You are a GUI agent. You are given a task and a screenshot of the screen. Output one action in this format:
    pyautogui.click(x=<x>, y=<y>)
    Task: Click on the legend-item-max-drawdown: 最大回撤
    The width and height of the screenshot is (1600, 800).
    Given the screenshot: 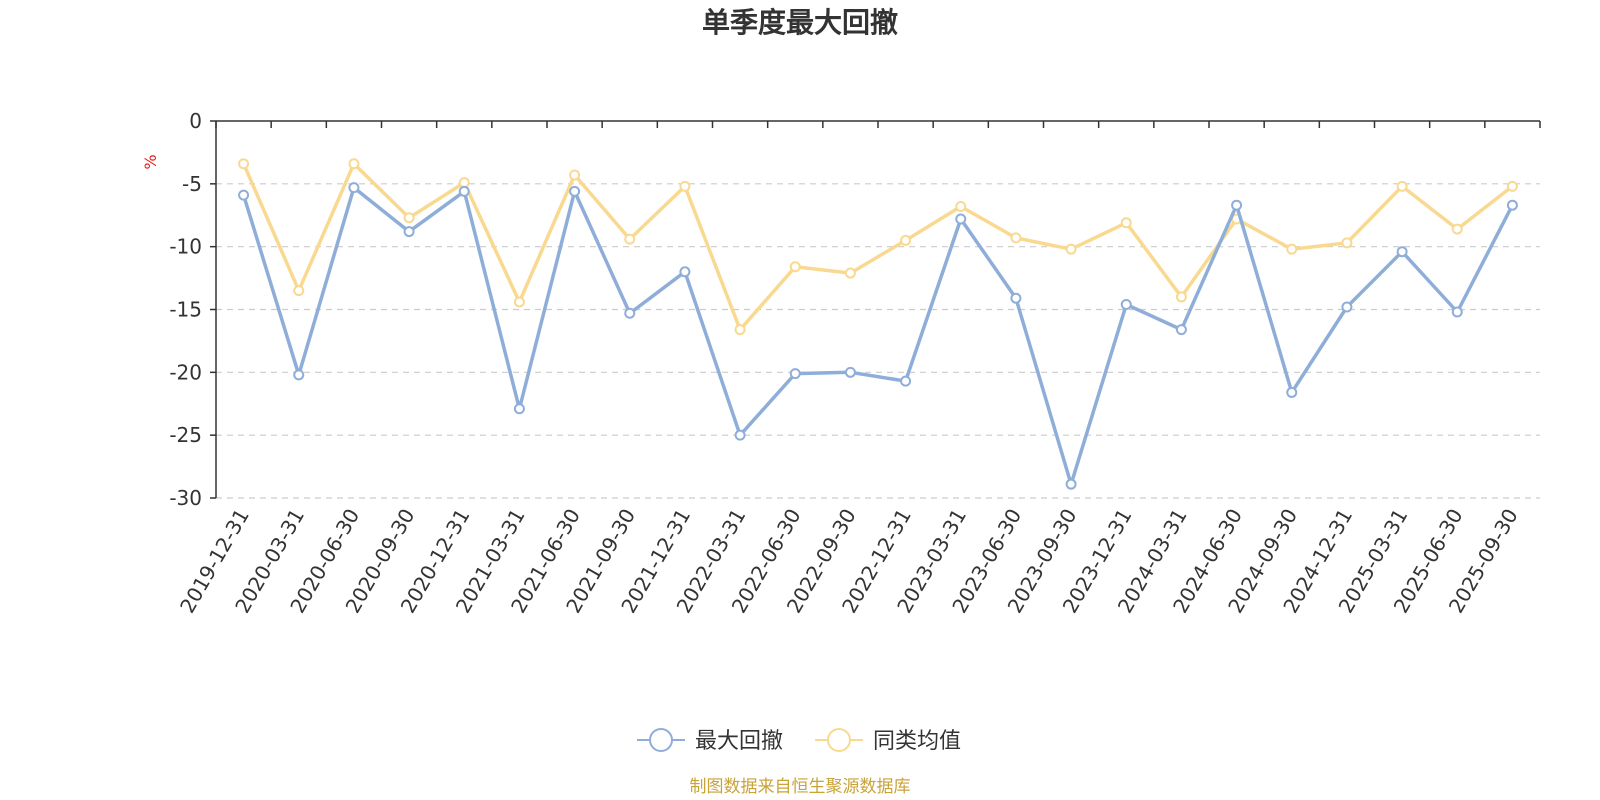 What is the action you would take?
    pyautogui.click(x=710, y=741)
    